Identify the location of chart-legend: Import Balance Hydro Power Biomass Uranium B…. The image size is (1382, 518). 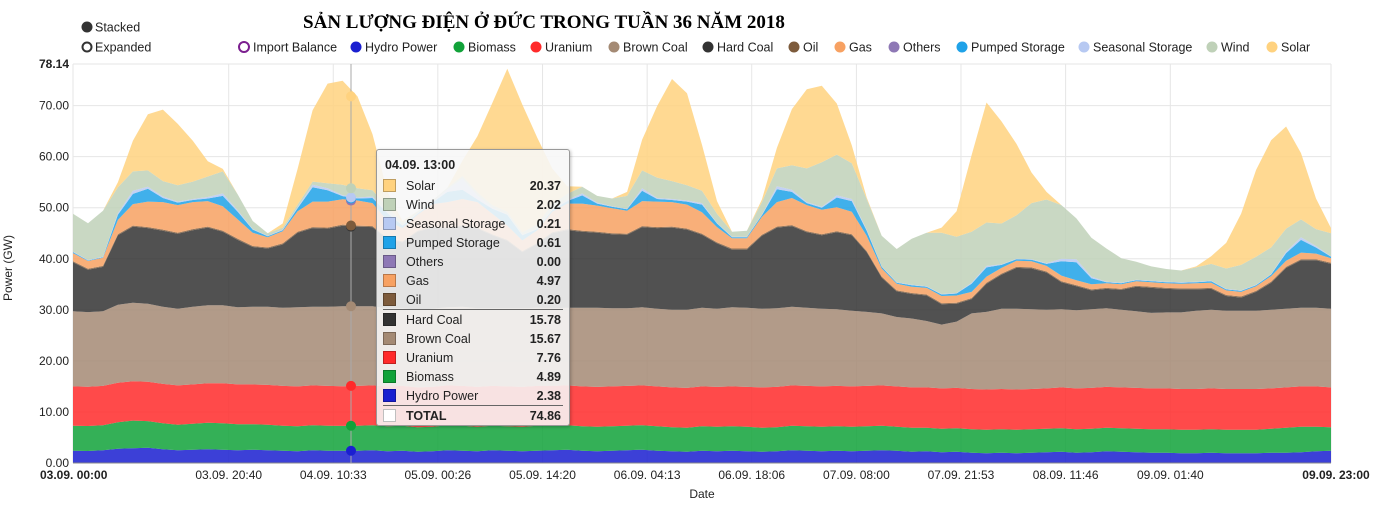
(774, 48).